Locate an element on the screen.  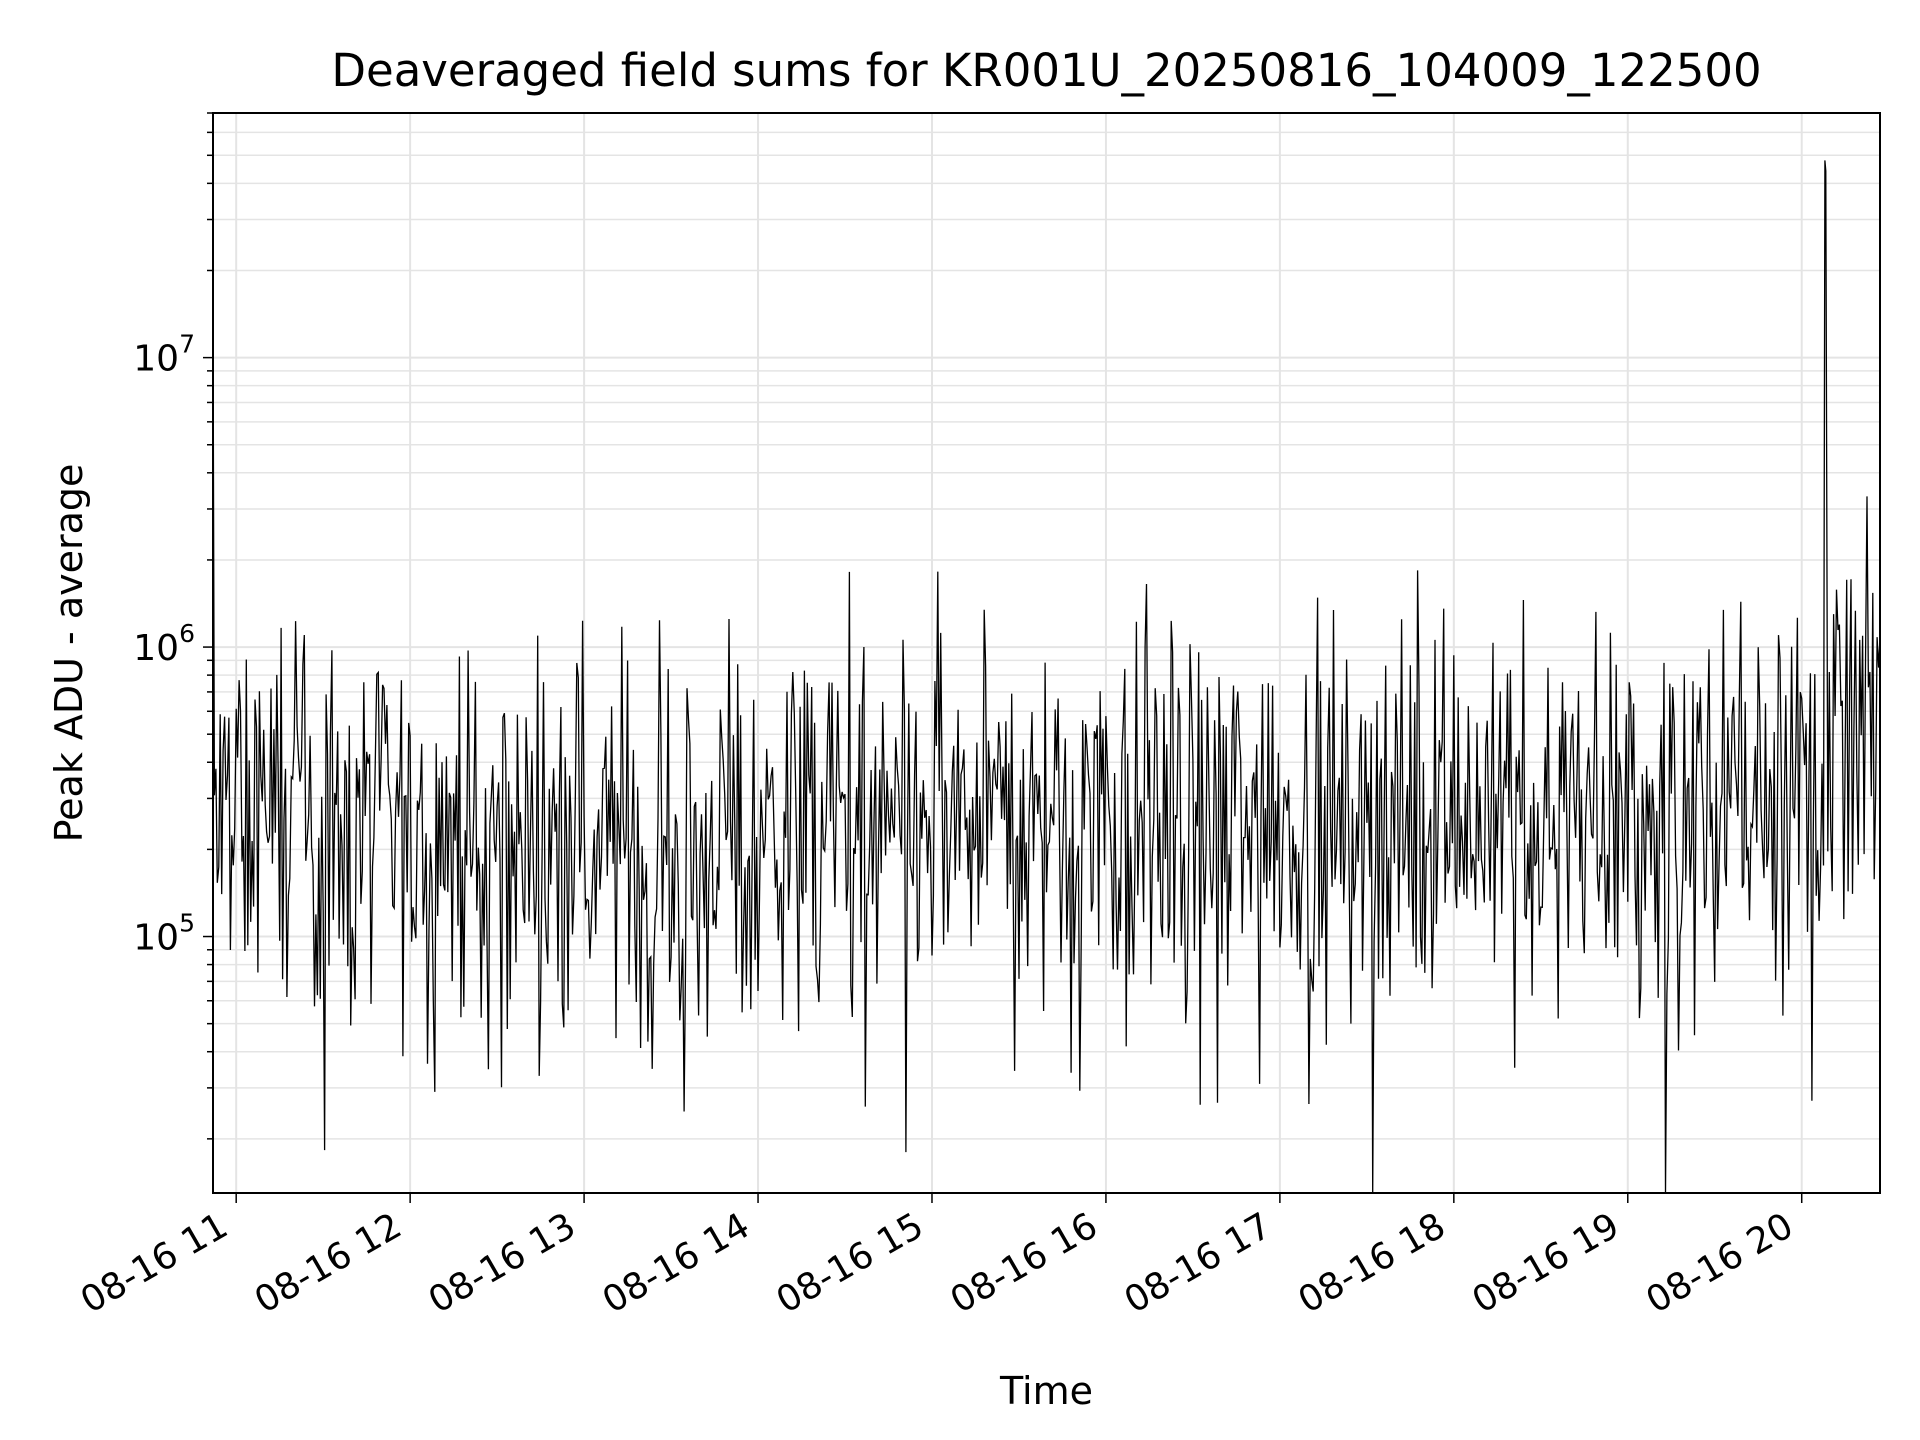
y-tick-label: 10⁵ is located at coordinates (164, 934).